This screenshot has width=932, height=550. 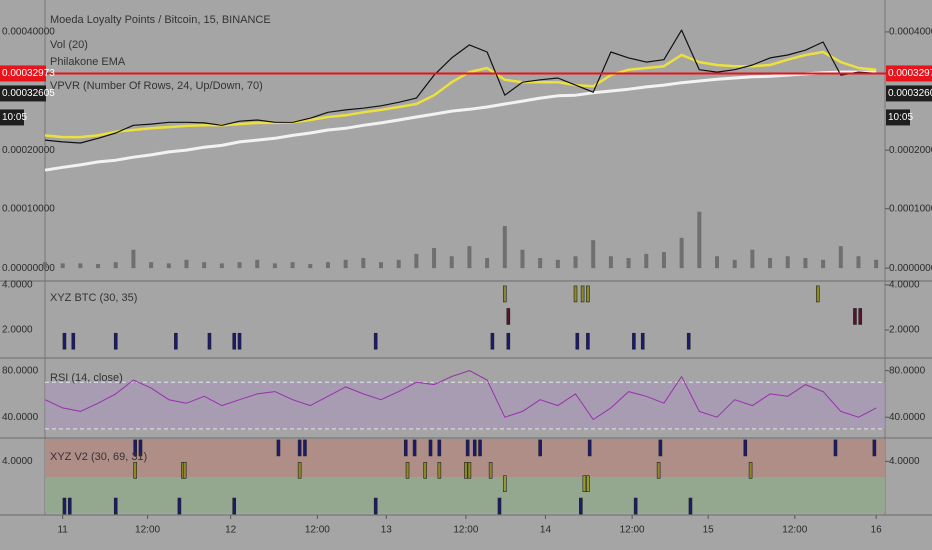 I want to click on price-box, so click(x=23, y=73).